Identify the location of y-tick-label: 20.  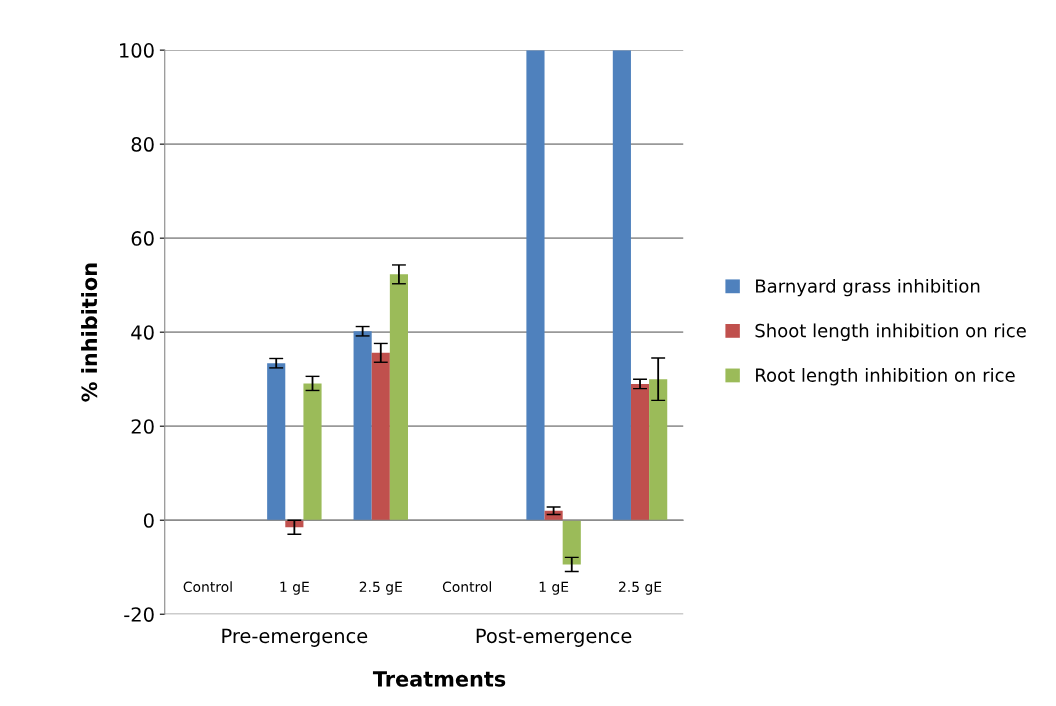
(142, 426).